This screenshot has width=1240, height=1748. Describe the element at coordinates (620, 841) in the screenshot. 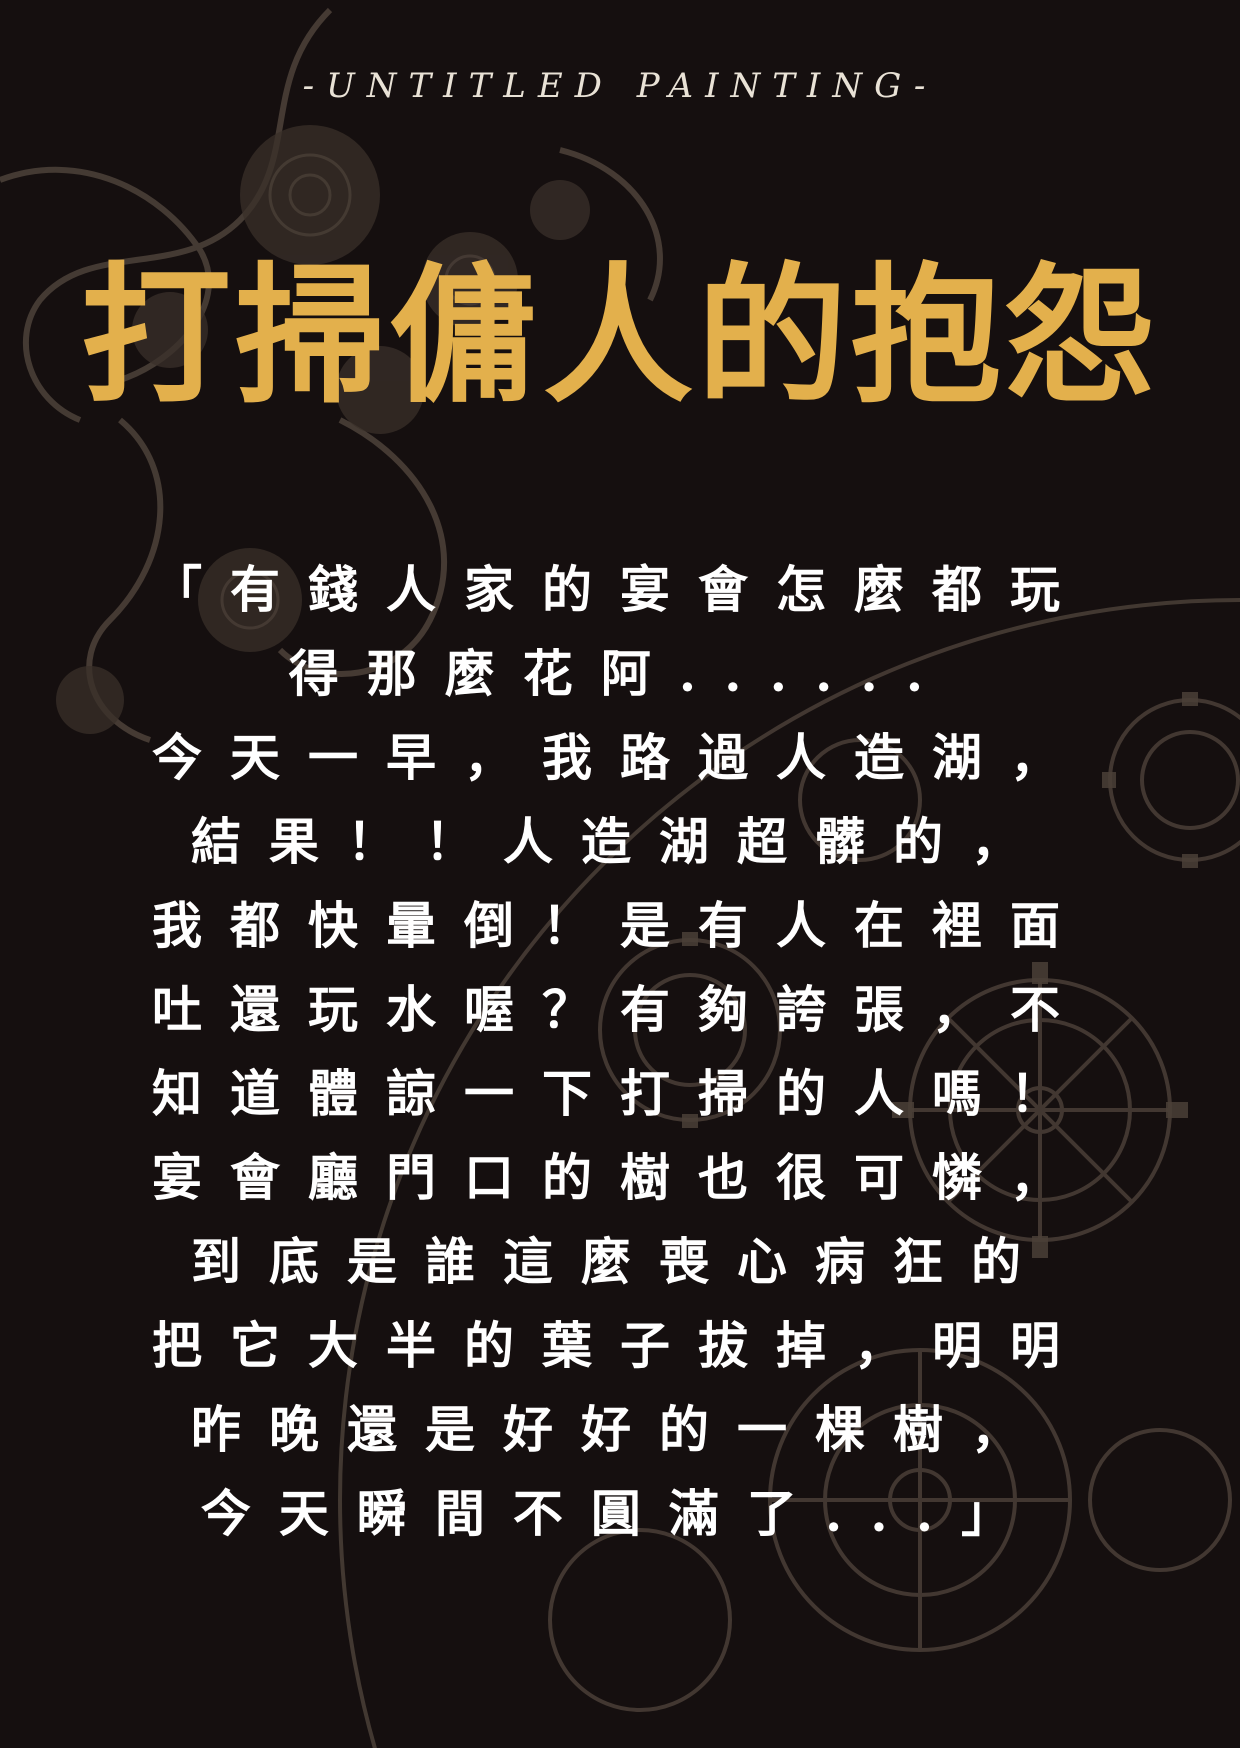

I see `quote-line: 結果！！人造湖超髒的，` at that location.